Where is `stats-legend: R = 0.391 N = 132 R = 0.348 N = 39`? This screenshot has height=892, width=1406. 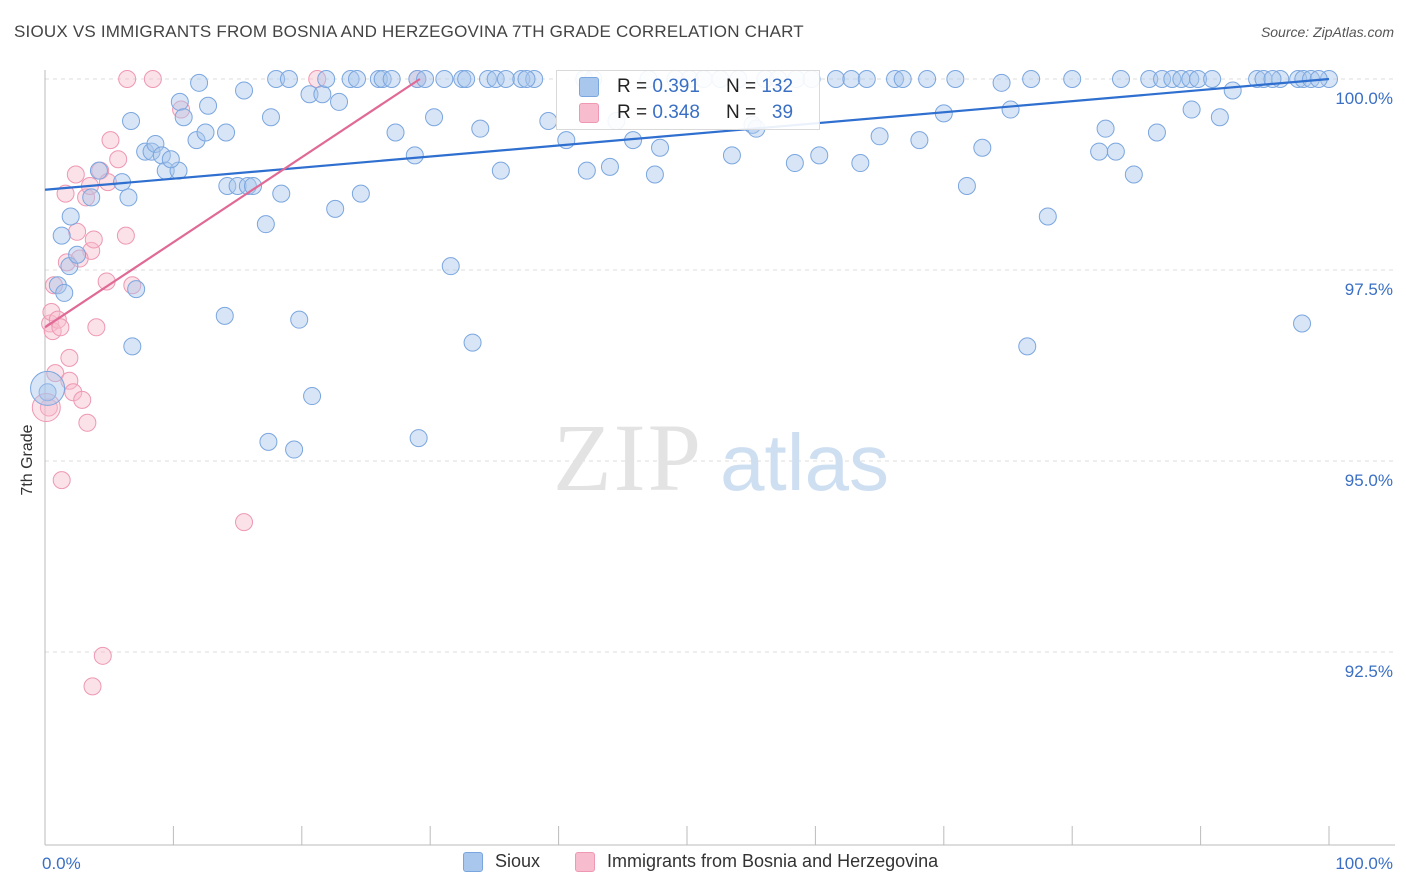 stats-legend: R = 0.391 N = 132 R = 0.348 N = 39 is located at coordinates (688, 100).